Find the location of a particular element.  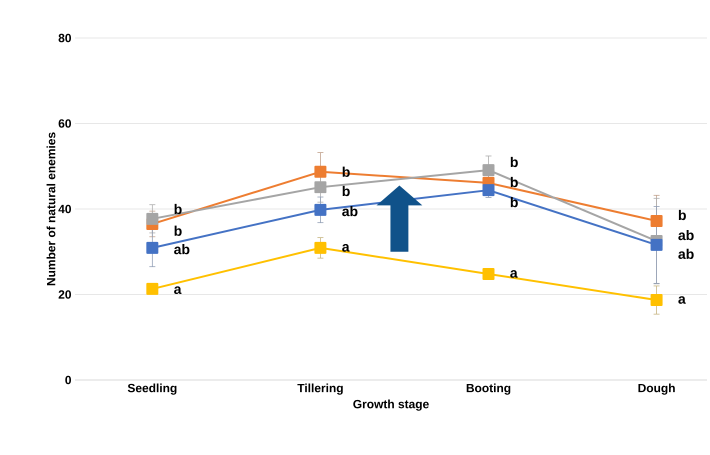

y-tick-label: 40 is located at coordinates (64, 209).